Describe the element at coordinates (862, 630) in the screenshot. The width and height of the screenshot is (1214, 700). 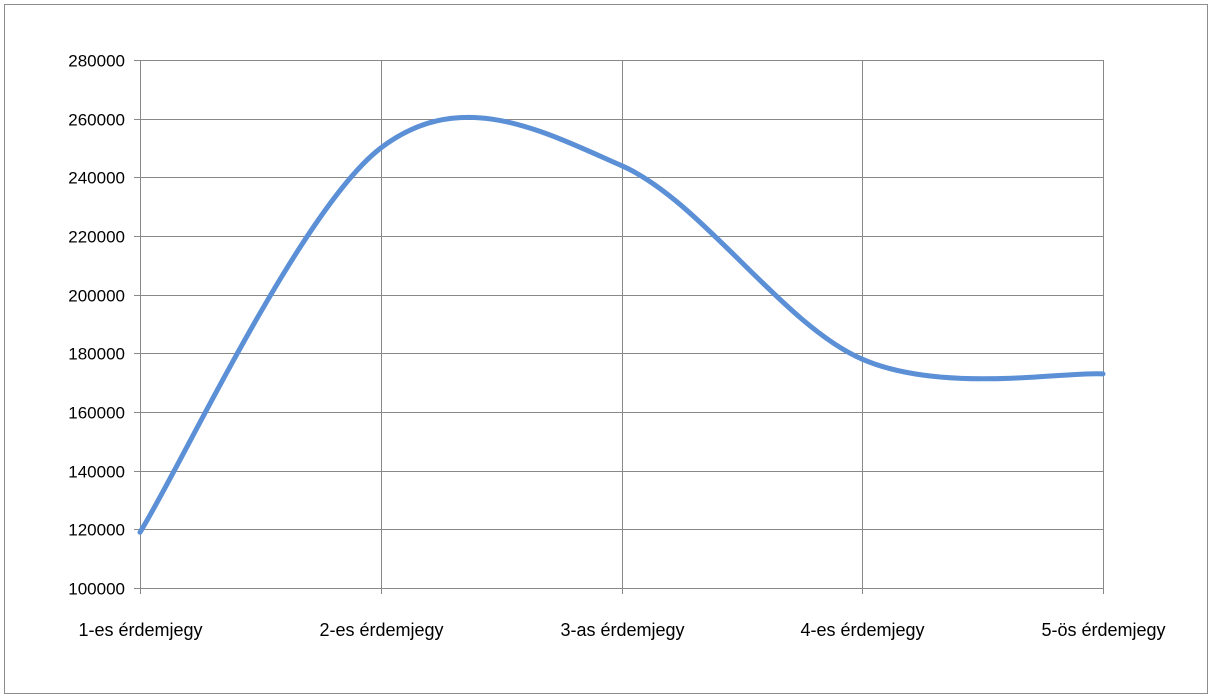
I see `x-tick-label: 4-es érdemjegy` at that location.